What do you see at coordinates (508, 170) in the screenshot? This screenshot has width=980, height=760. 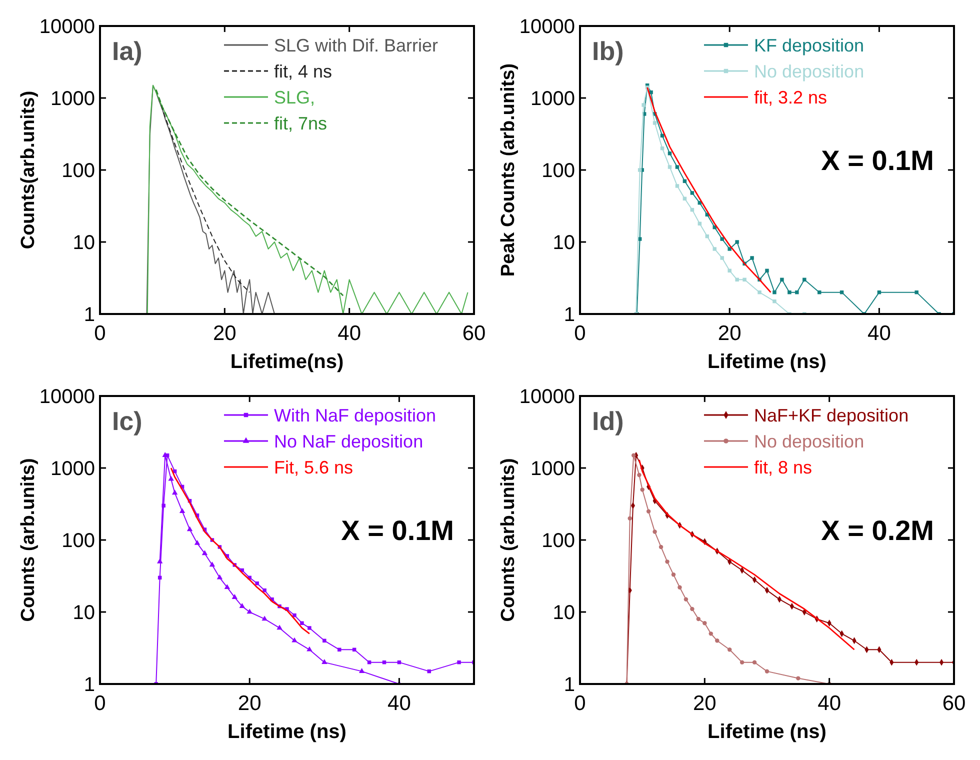 I see `y-axis-title: Peak Counts (arb.units)` at bounding box center [508, 170].